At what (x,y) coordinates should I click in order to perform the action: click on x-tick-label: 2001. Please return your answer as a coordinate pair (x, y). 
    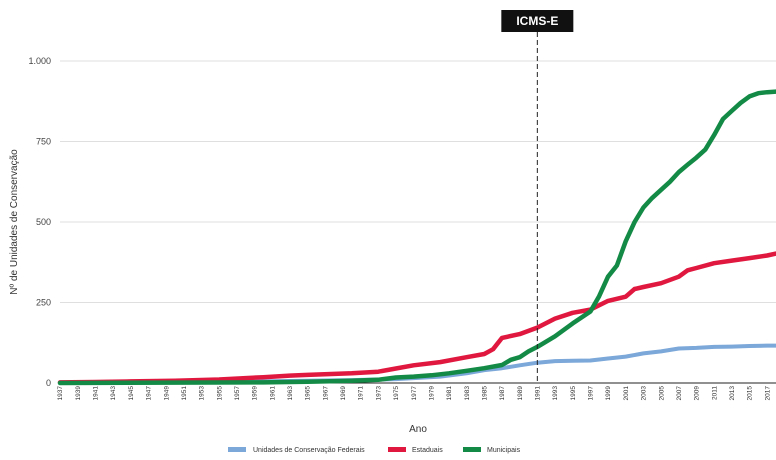
    Looking at the image, I should click on (626, 393).